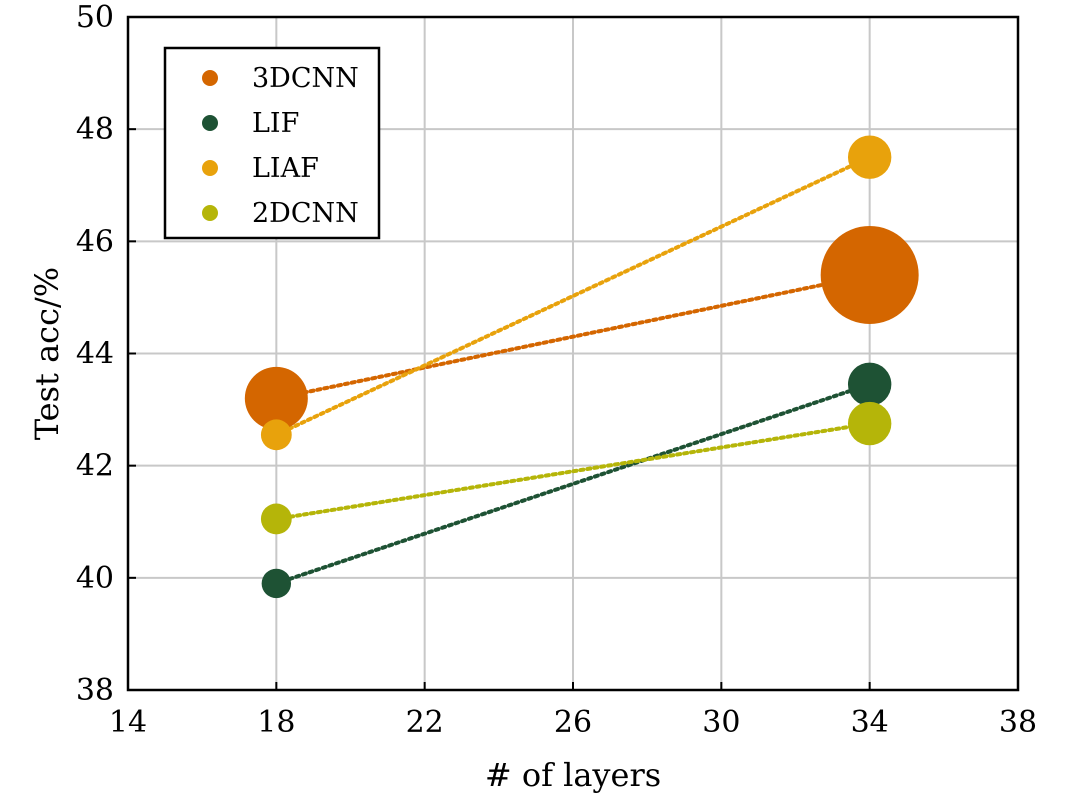 The image size is (1078, 806). I want to click on legend-label-2dcnn: 2DCNN, so click(305, 213).